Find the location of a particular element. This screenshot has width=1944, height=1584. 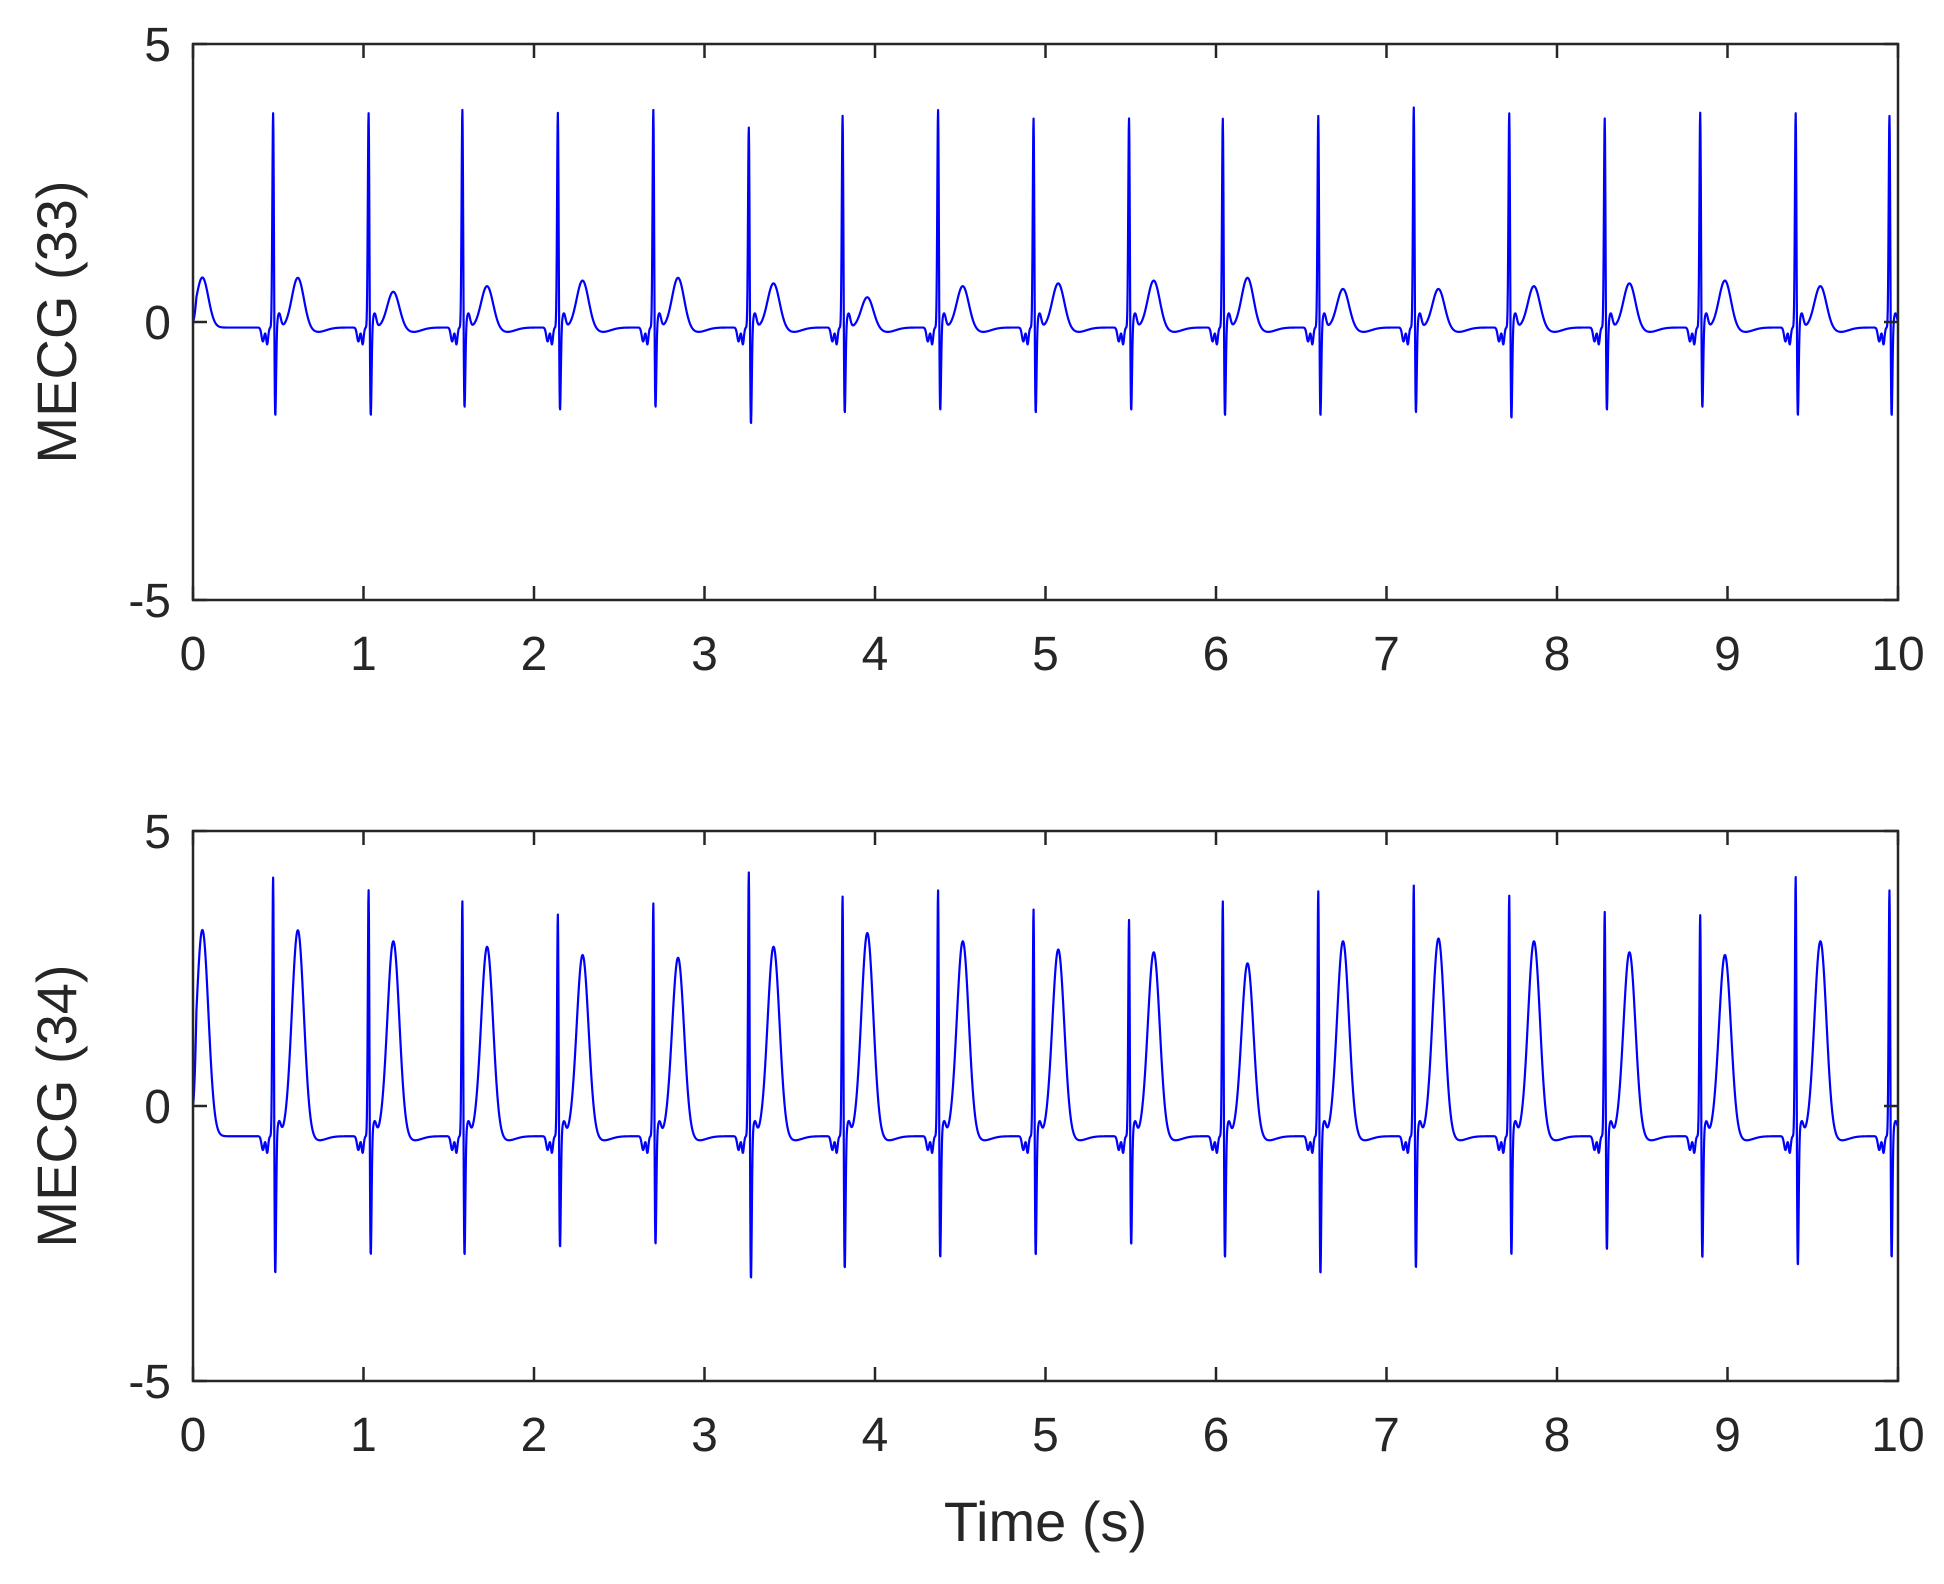

y-axis-label: MECG (33) is located at coordinates (56, 321).